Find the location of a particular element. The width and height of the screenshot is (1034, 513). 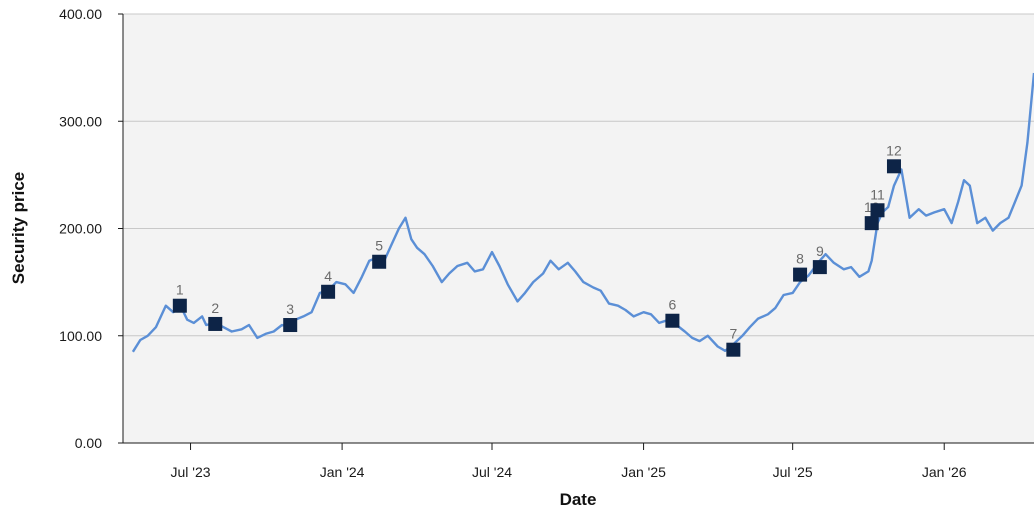

x-tick-label: Jul '25 is located at coordinates (793, 472).